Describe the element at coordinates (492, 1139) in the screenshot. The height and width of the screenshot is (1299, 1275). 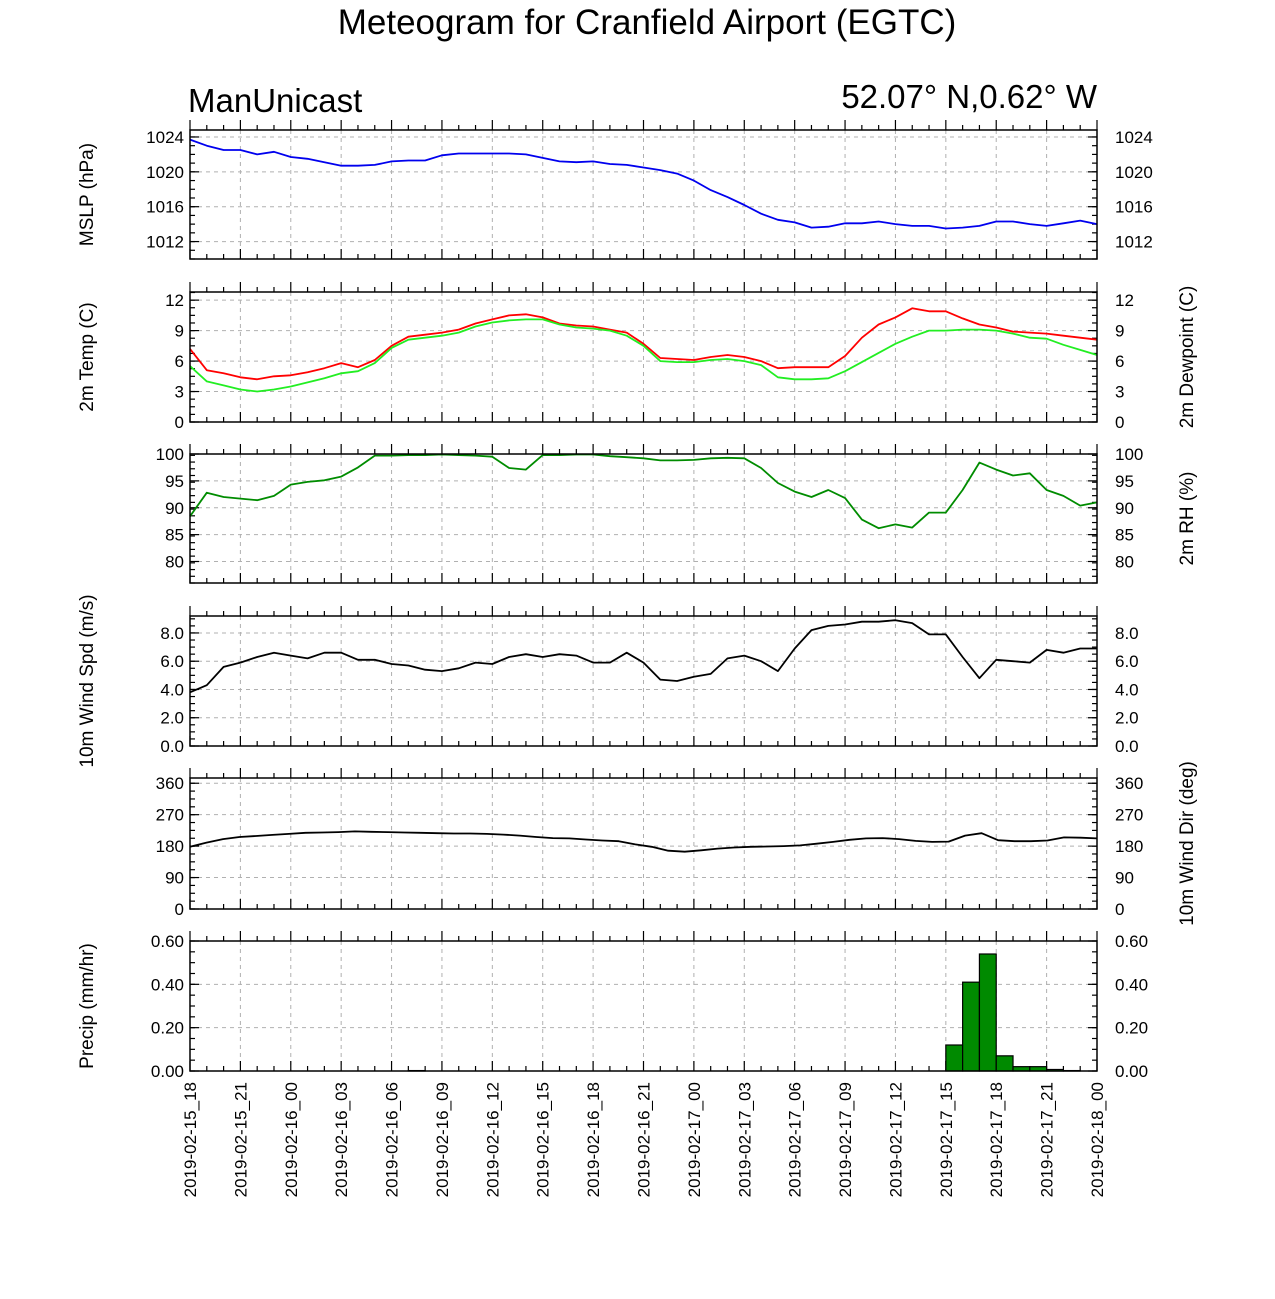
I see `x-tick-label: 2019-02-16_12` at that location.